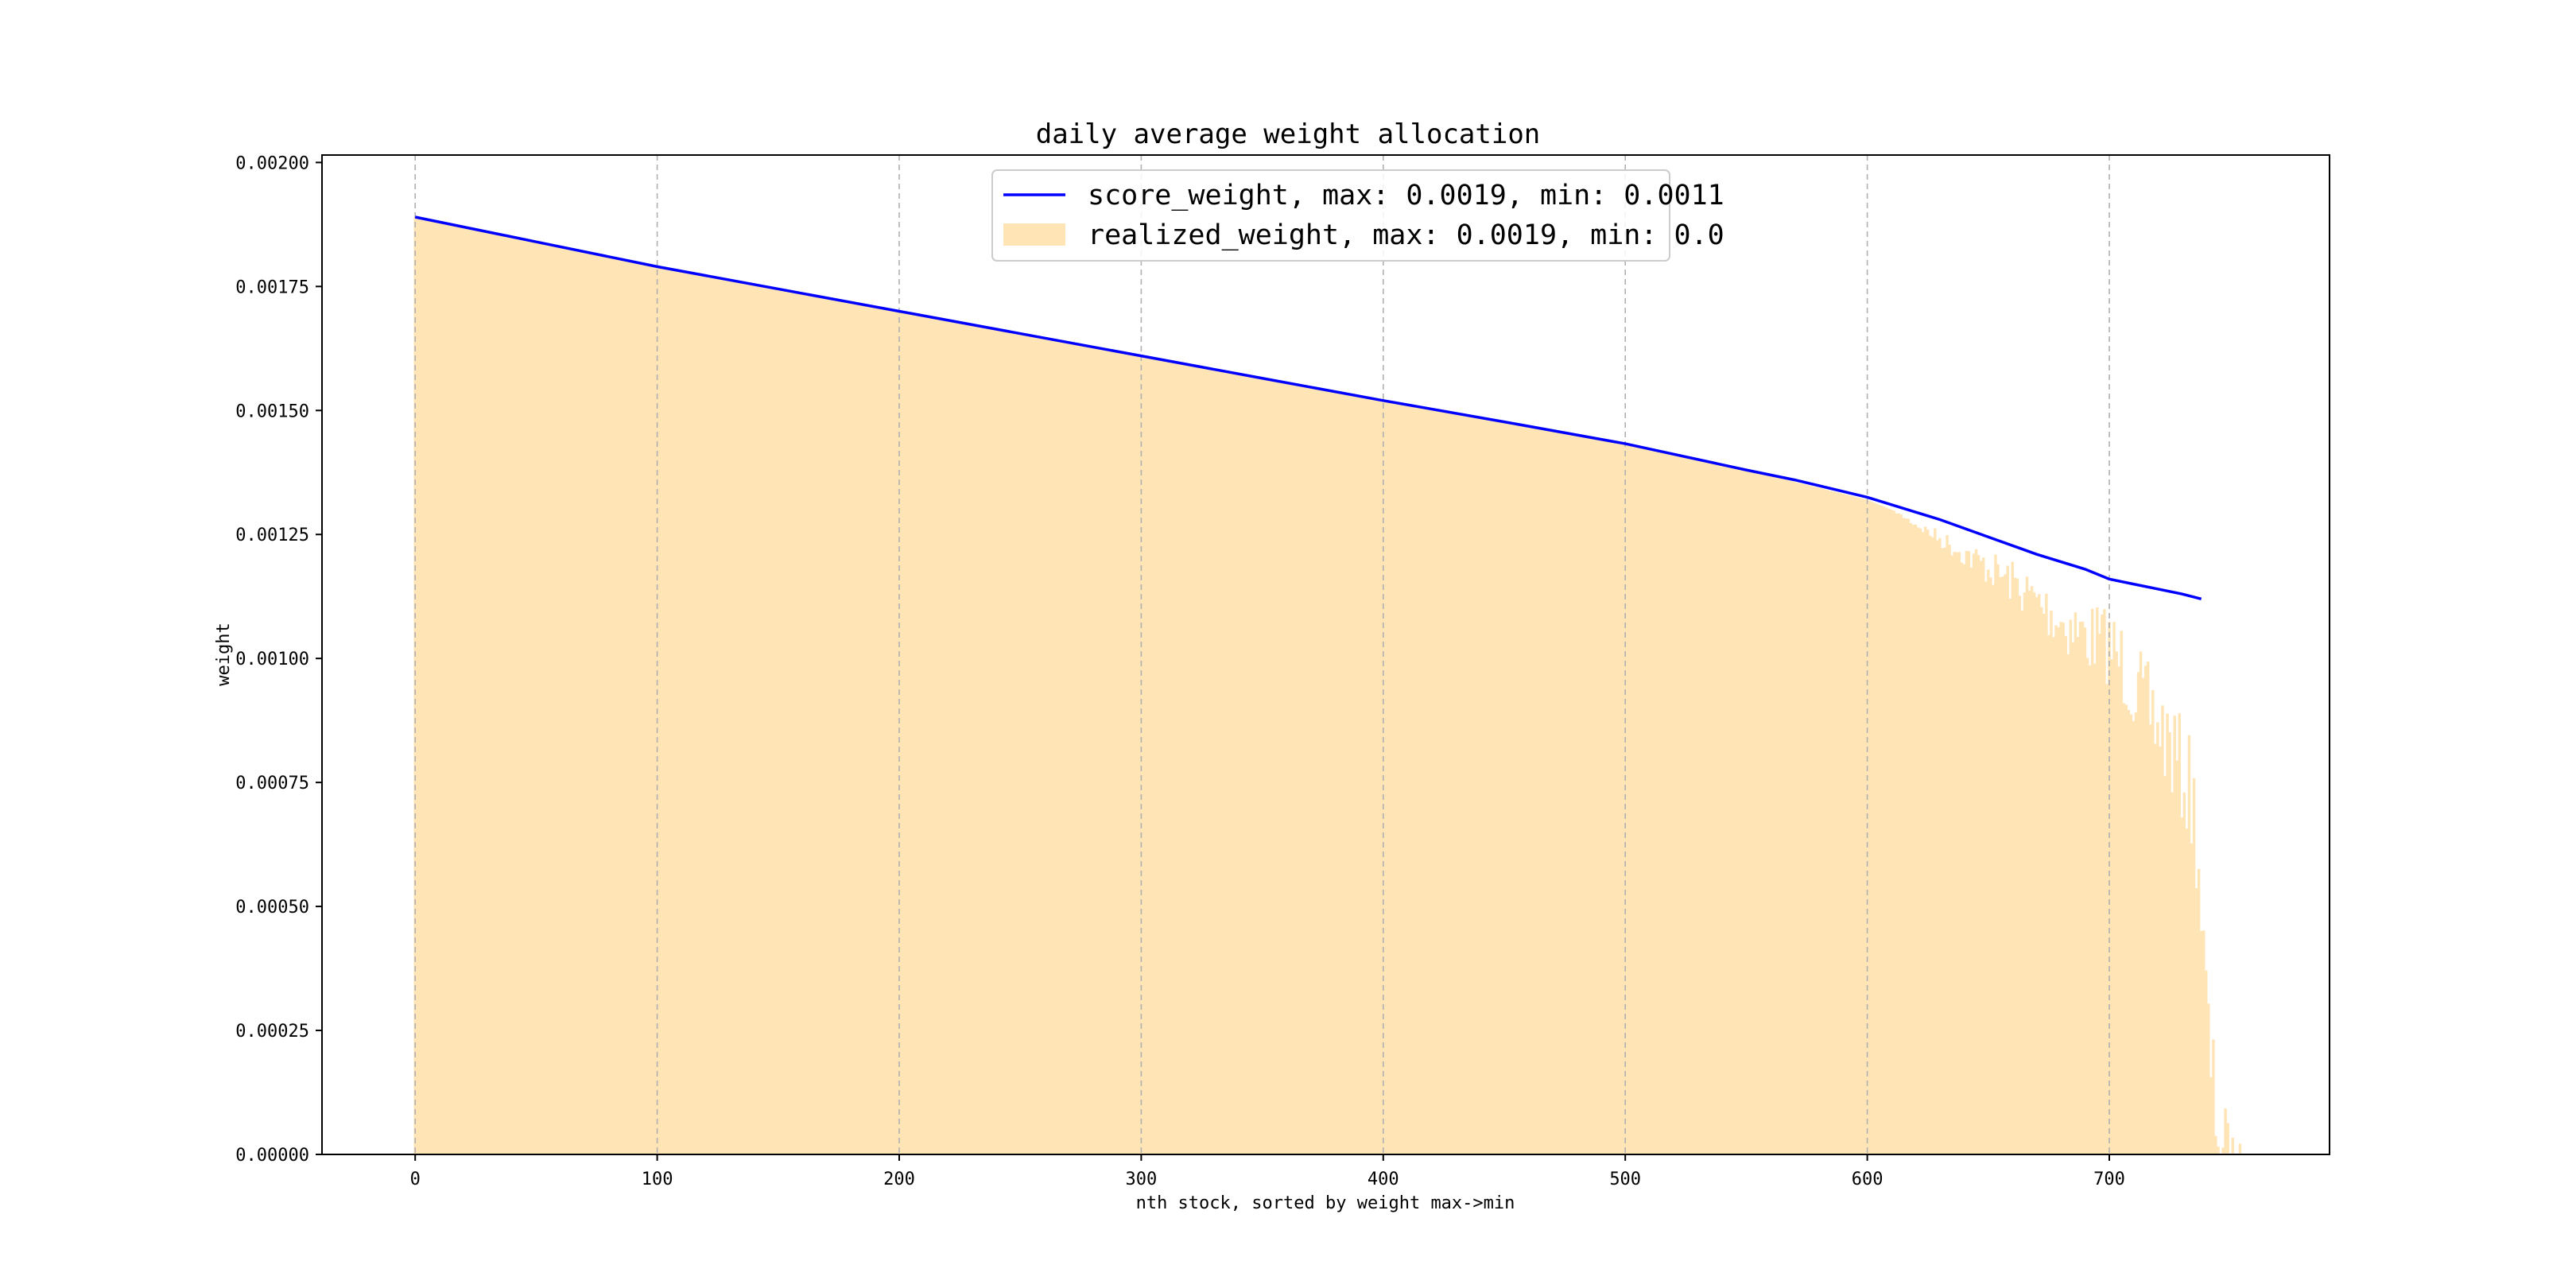 This screenshot has height=1288, width=2576. Describe the element at coordinates (1383, 1179) in the screenshot. I see `x-tick-label: 400` at that location.